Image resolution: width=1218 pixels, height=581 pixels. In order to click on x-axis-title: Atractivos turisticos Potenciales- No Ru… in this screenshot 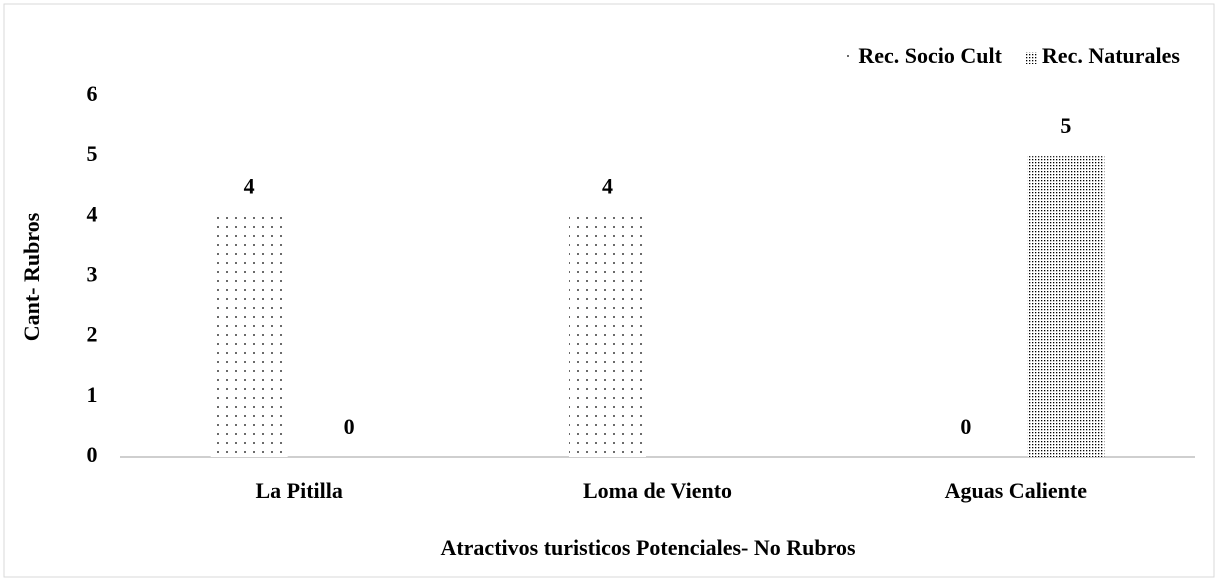, I will do `click(648, 547)`.